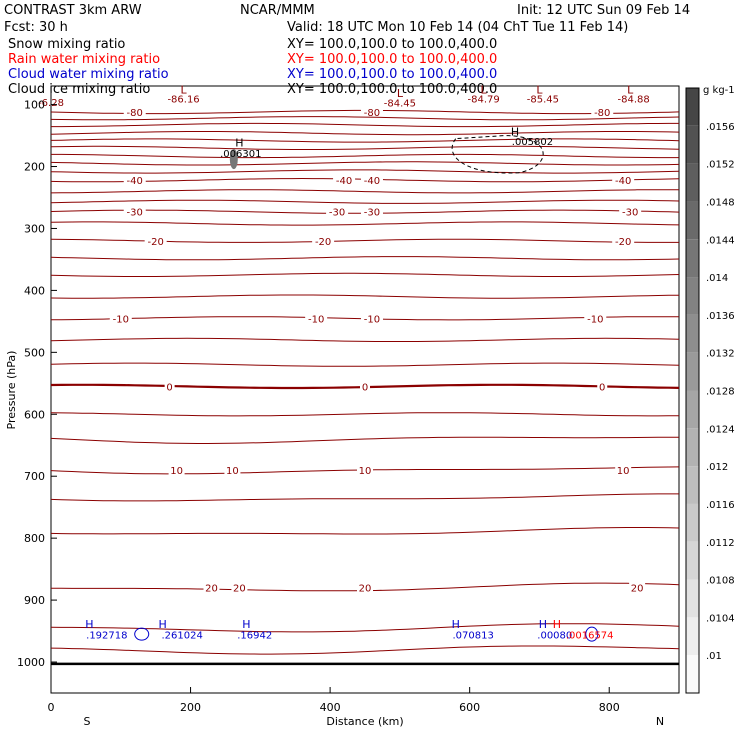 This screenshot has width=740, height=740. I want to click on field-xy-cloud-water: XY= 100.0,100.0 to 100.0,400.0, so click(392, 74).